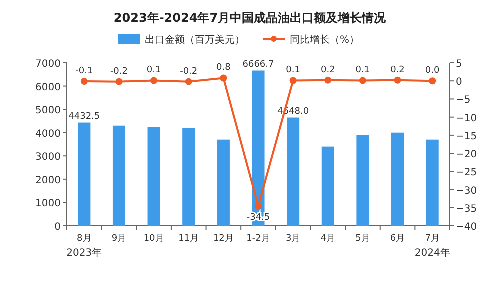  What do you see at coordinates (467, 155) in the screenshot?
I see `y2-tick-label: −20` at bounding box center [467, 155].